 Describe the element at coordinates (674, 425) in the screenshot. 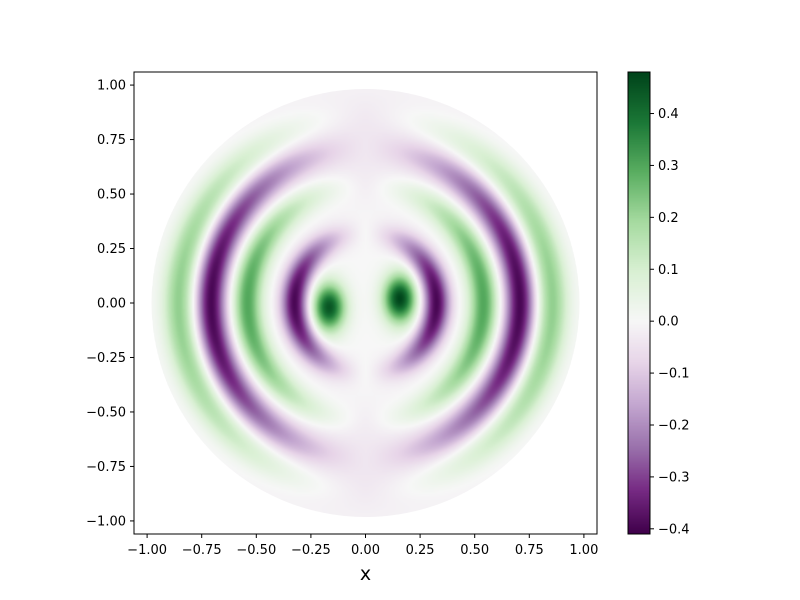

I see `colorbar-tick-label: −0.2` at that location.